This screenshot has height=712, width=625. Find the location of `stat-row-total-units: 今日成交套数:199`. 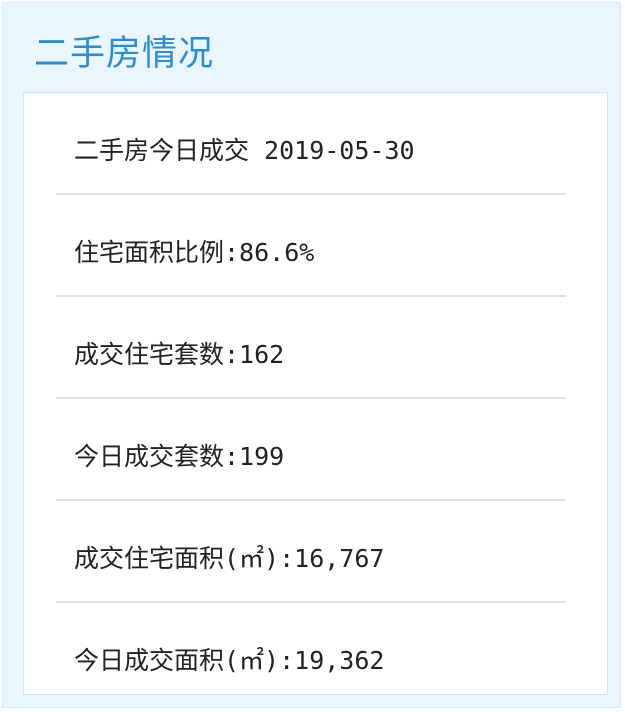

stat-row-total-units: 今日成交套数:199 is located at coordinates (311, 450).